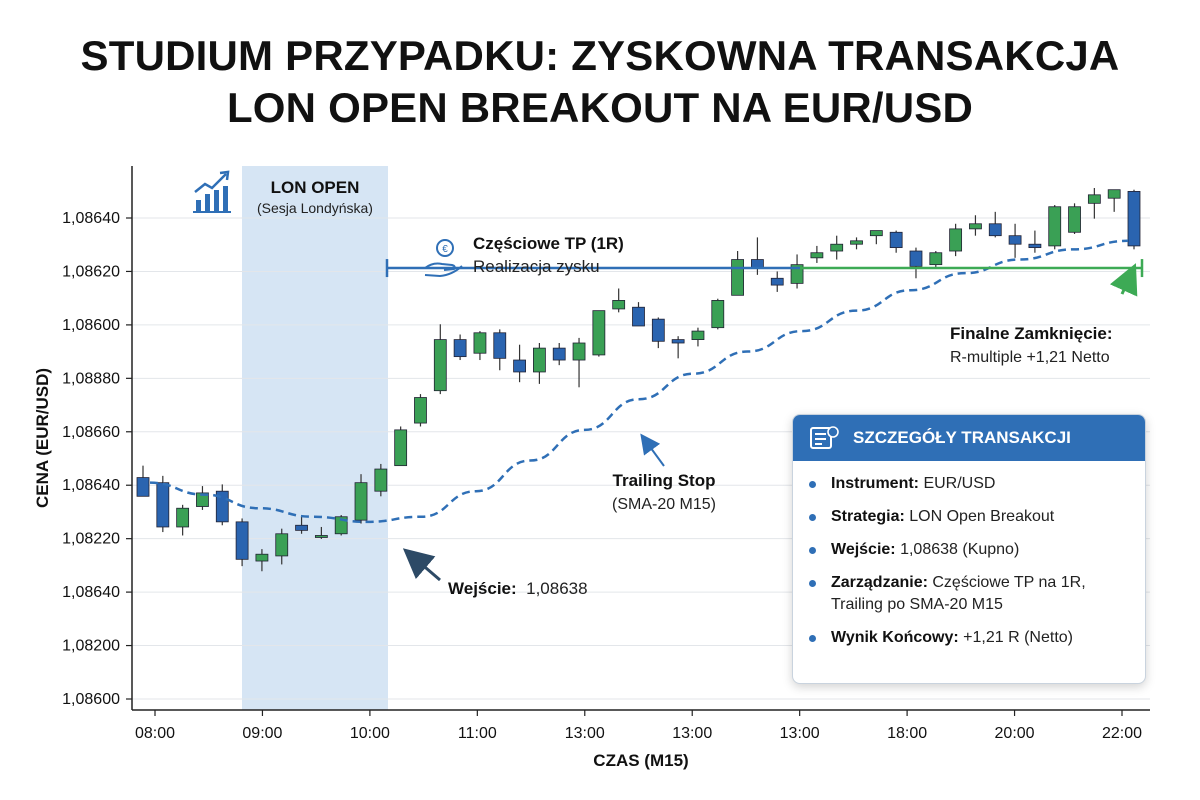 Image resolution: width=1200 pixels, height=800 pixels. Describe the element at coordinates (370, 733) in the screenshot. I see `x-tick-label: 10:00` at that location.